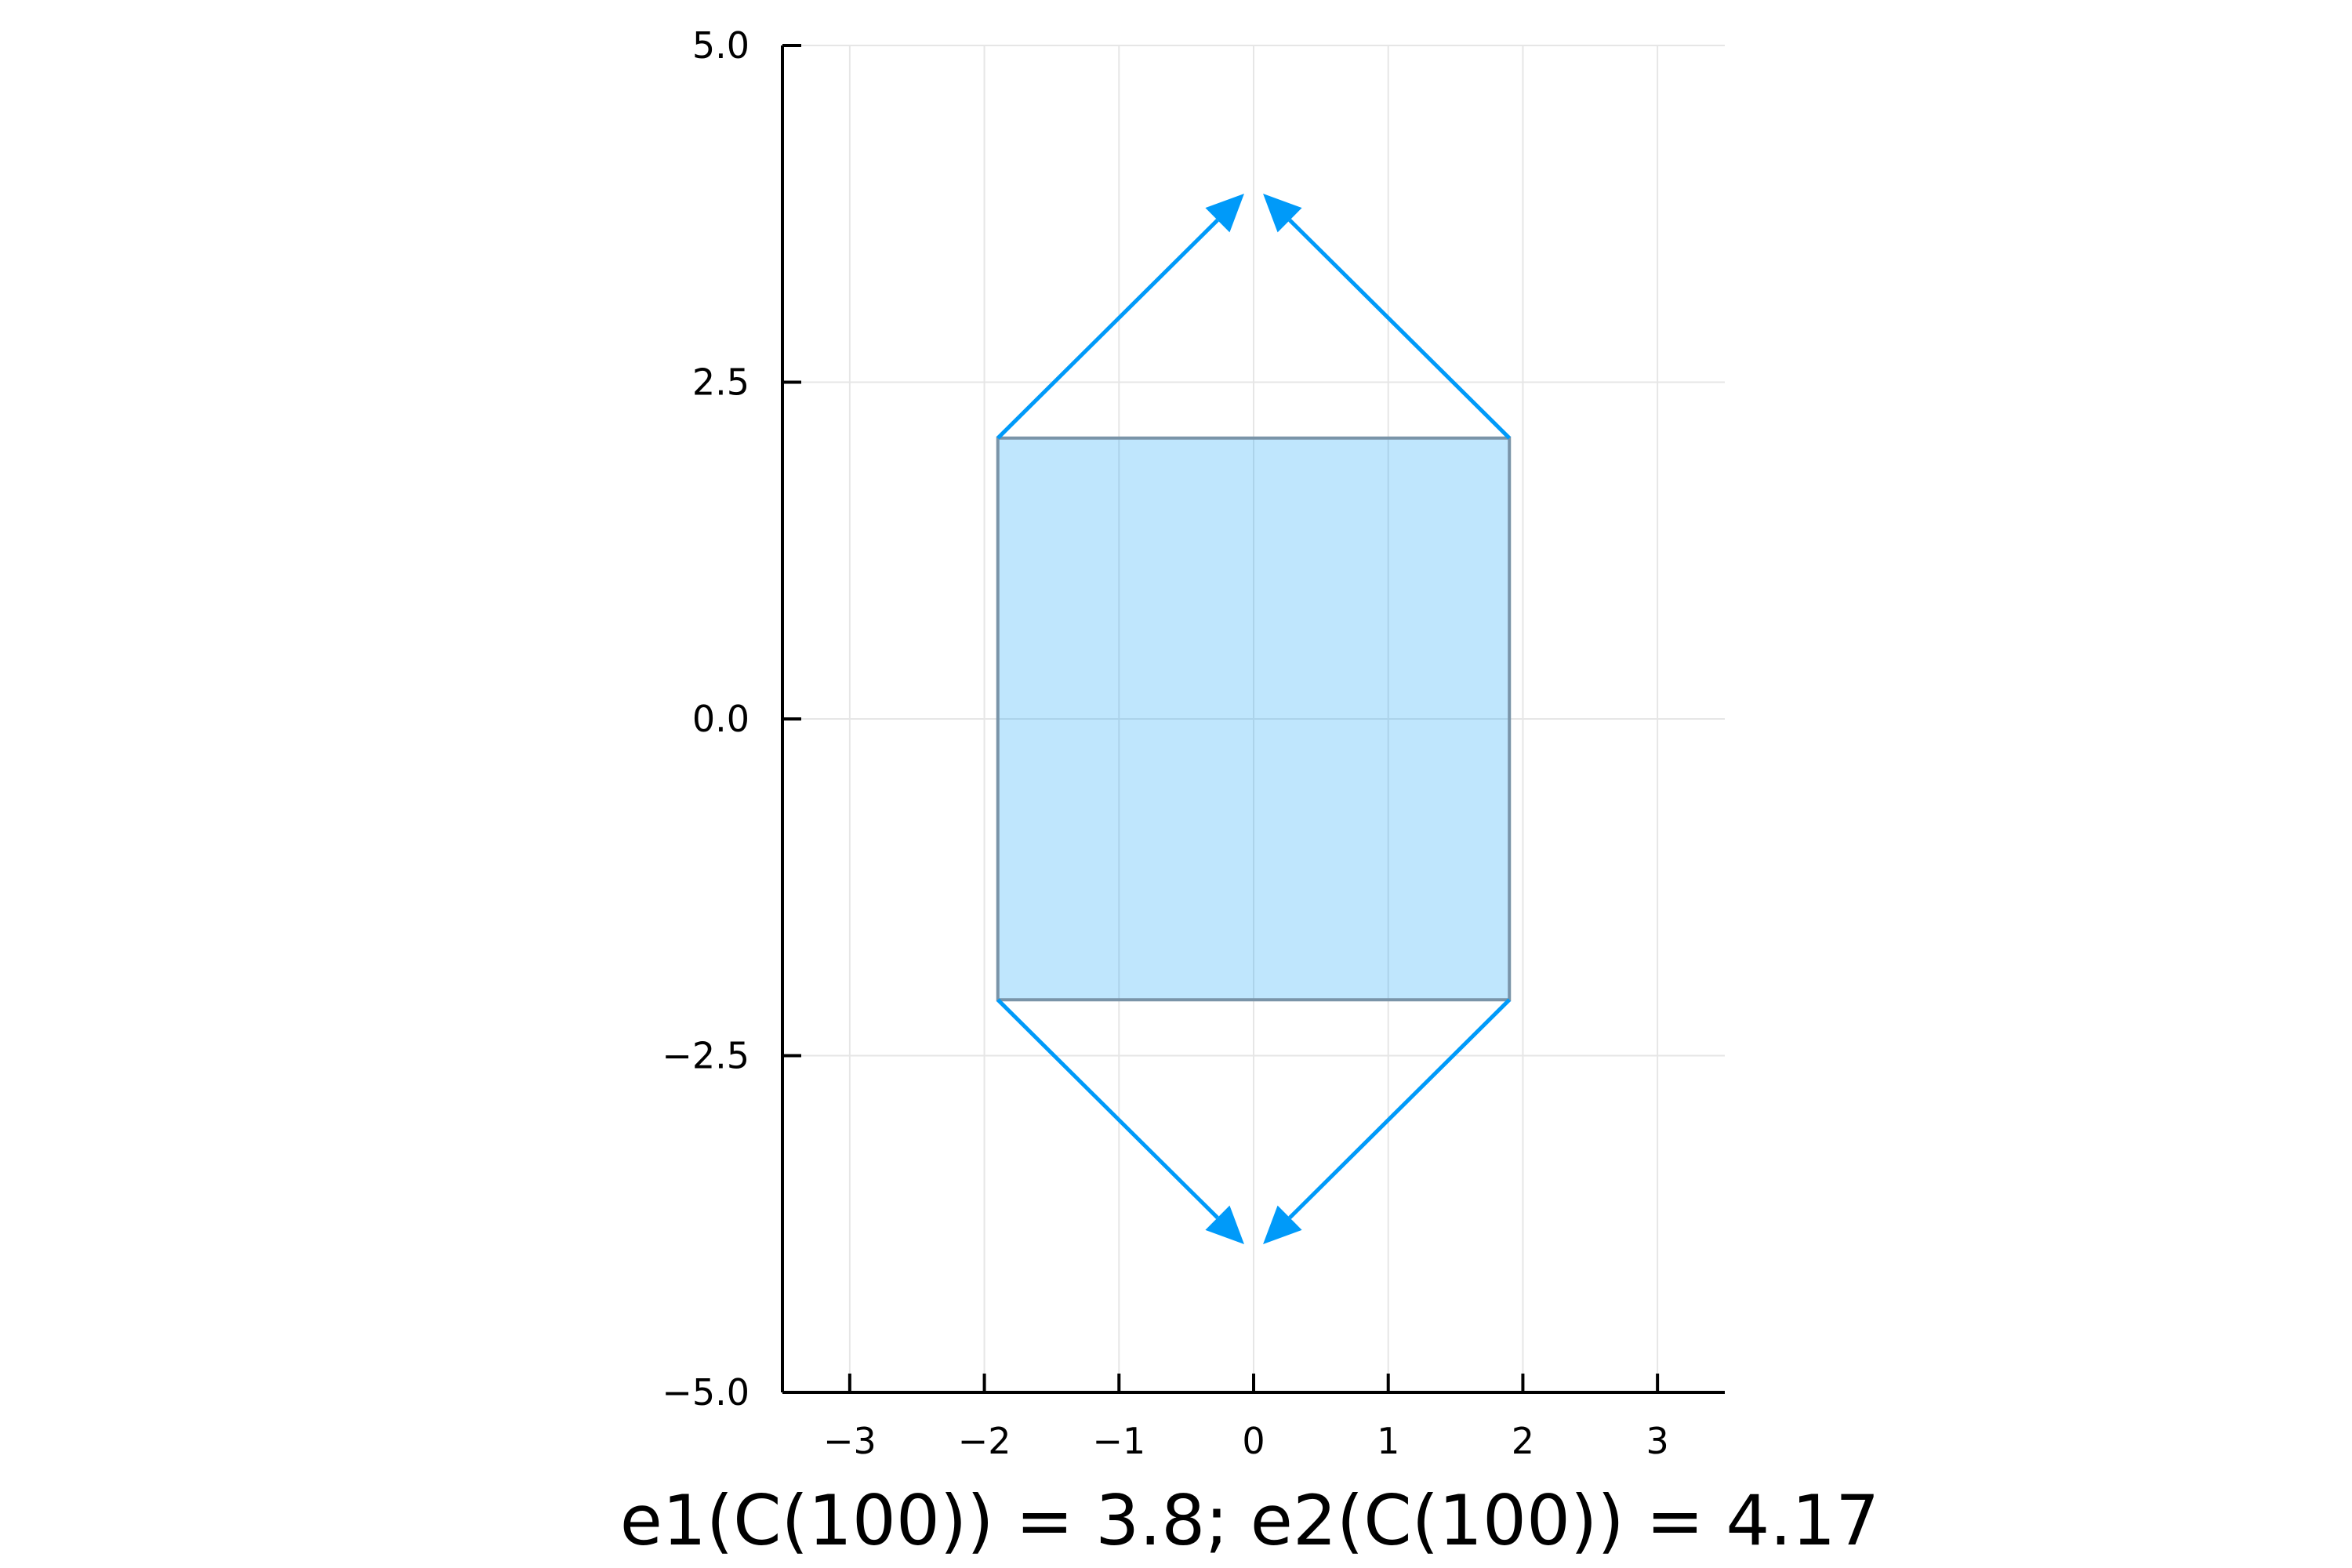 The height and width of the screenshot is (1568, 2352). What do you see at coordinates (1657, 1441) in the screenshot?
I see `x-tick-label: 3` at bounding box center [1657, 1441].